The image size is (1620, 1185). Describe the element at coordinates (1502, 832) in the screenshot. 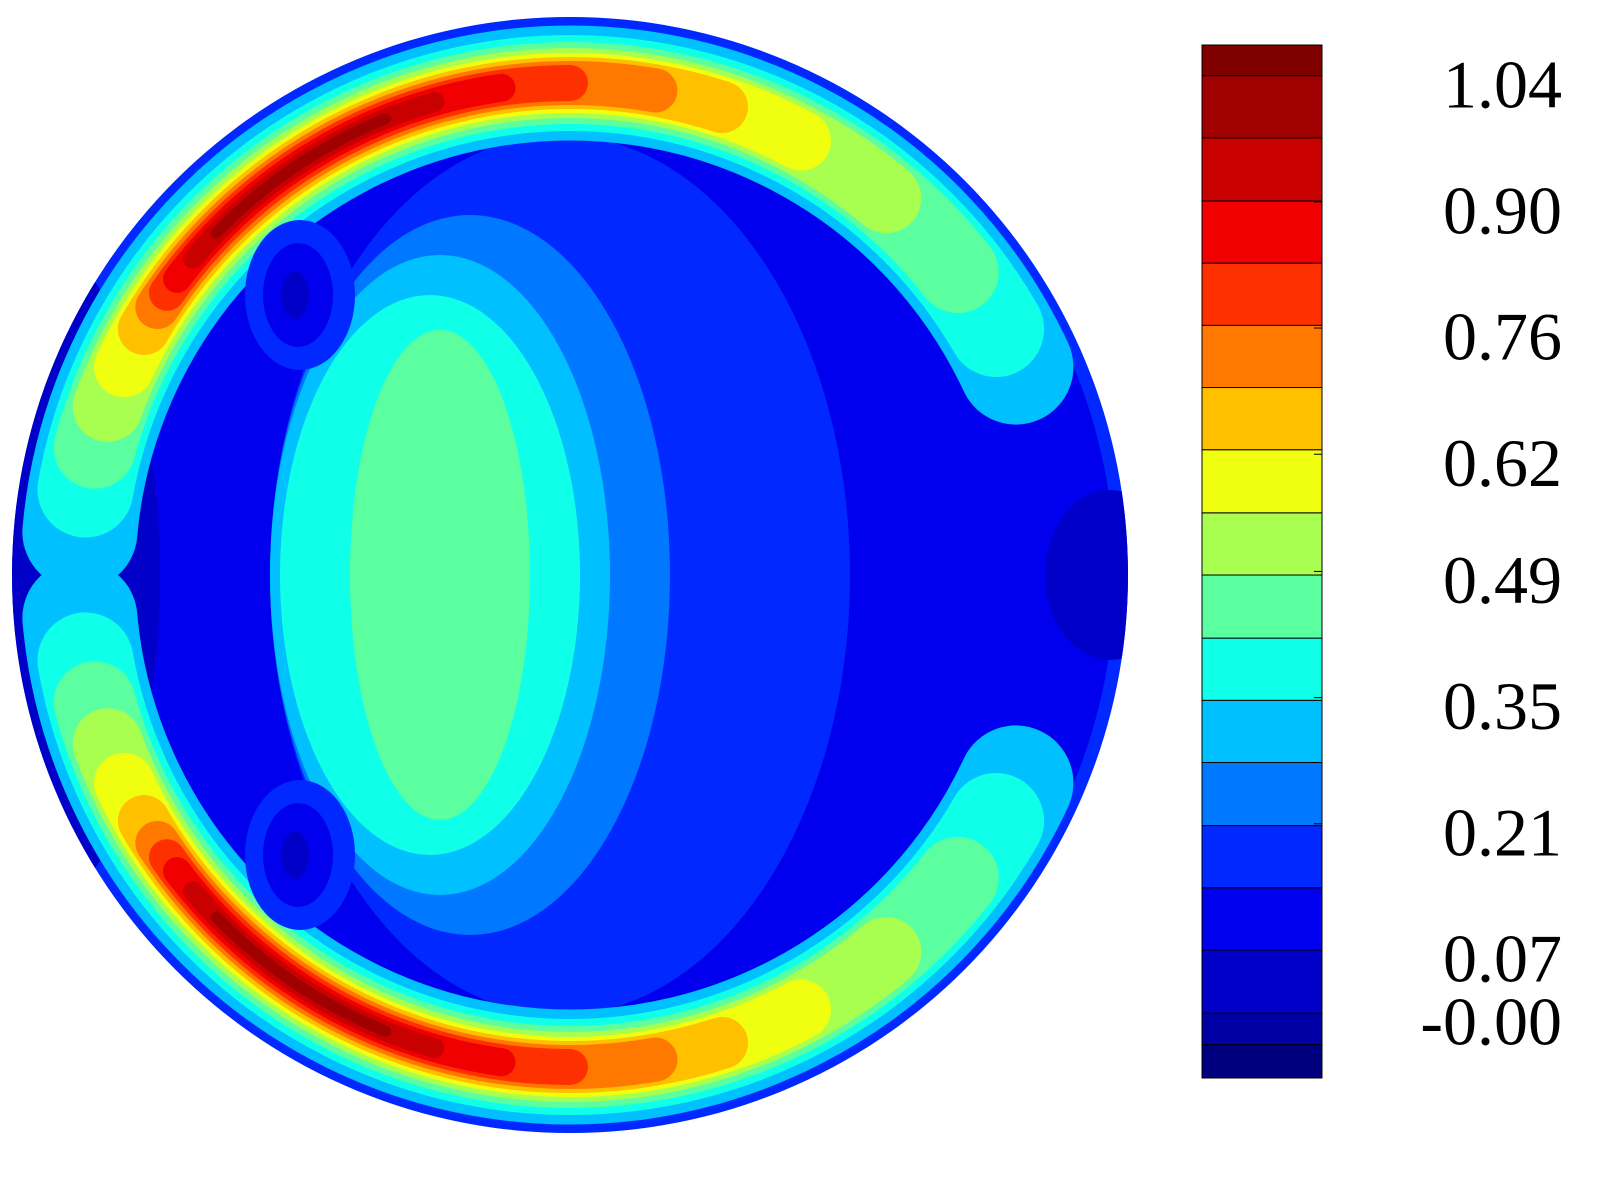

I see `colorbar-tick-label: 0.21` at that location.